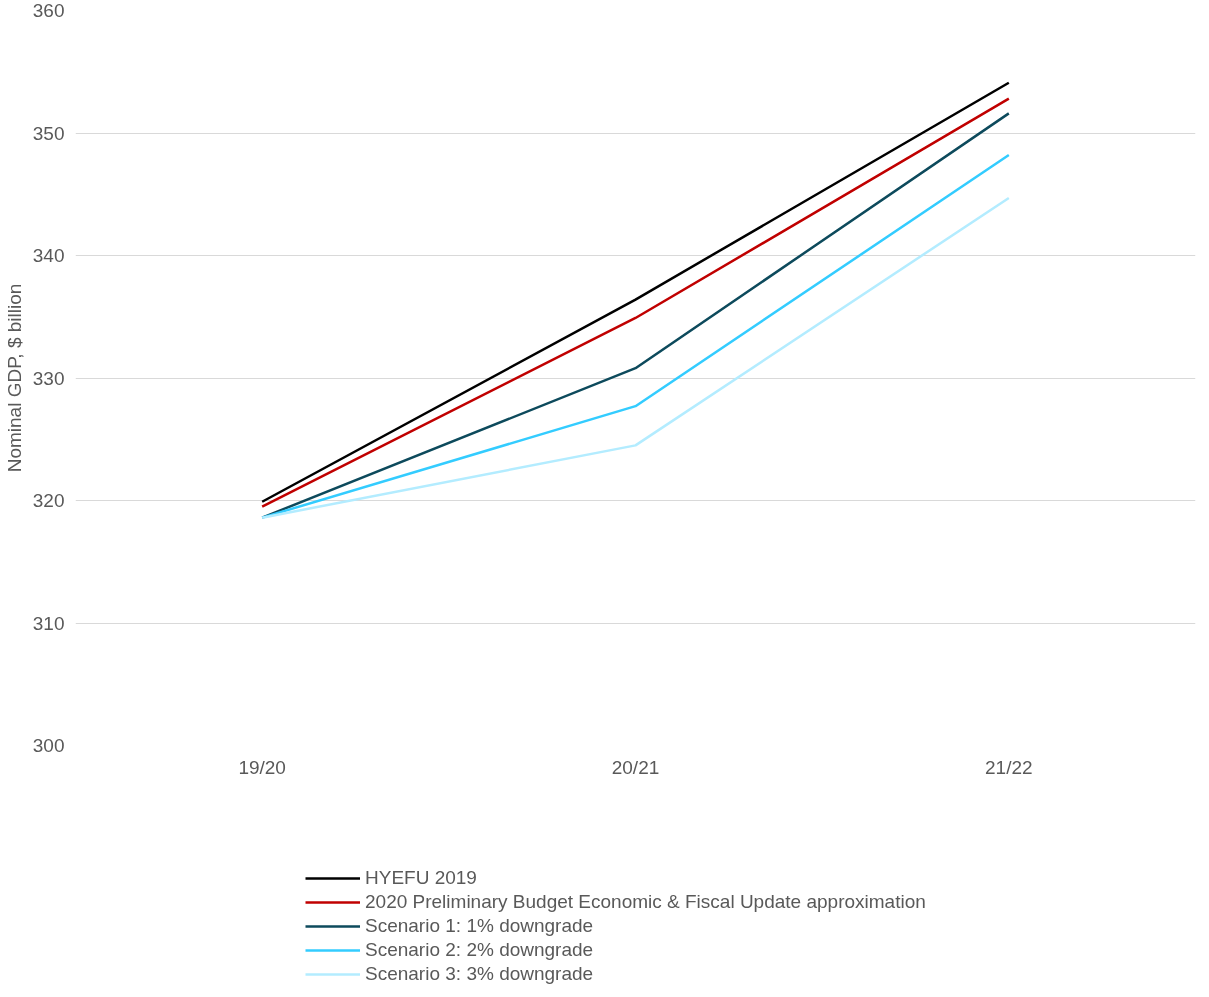 This screenshot has width=1209, height=997. What do you see at coordinates (48, 10) in the screenshot?
I see `y-tick-label: 360` at bounding box center [48, 10].